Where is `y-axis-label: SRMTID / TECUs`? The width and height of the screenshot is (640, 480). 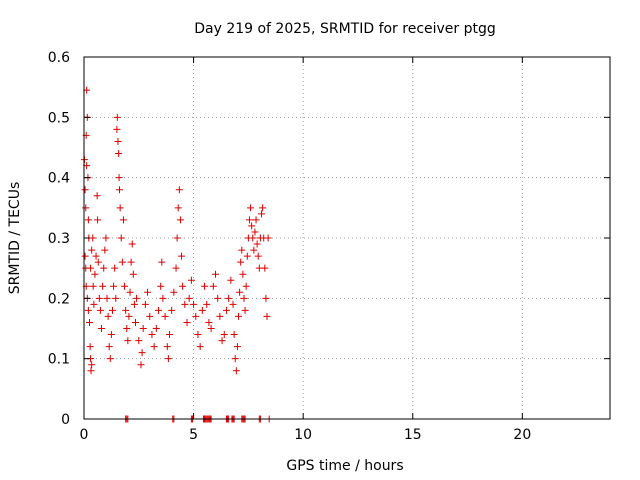
y-axis-label: SRMTID / TECUs is located at coordinates (15, 238).